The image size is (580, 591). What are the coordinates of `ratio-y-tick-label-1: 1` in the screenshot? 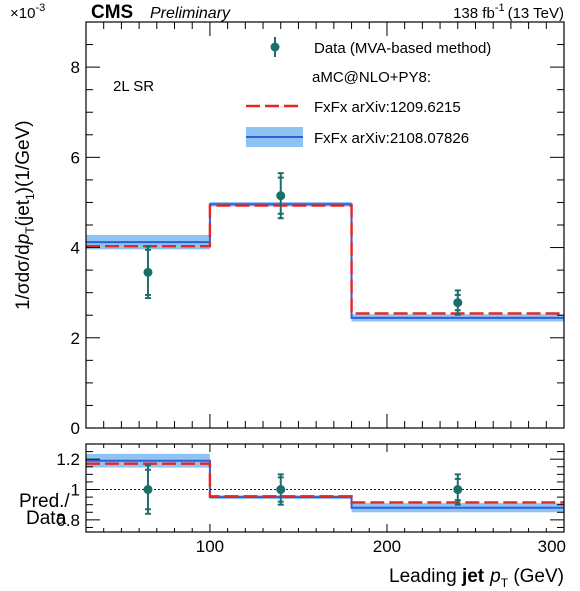 It's located at (75, 490).